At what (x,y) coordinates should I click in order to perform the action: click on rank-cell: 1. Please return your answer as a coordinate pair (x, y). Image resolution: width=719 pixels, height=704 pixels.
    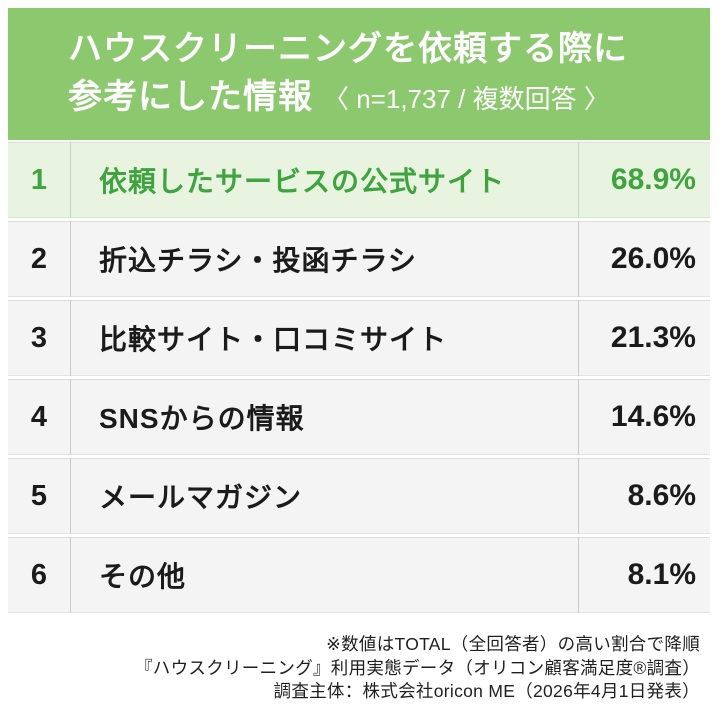
    Looking at the image, I should click on (39, 180).